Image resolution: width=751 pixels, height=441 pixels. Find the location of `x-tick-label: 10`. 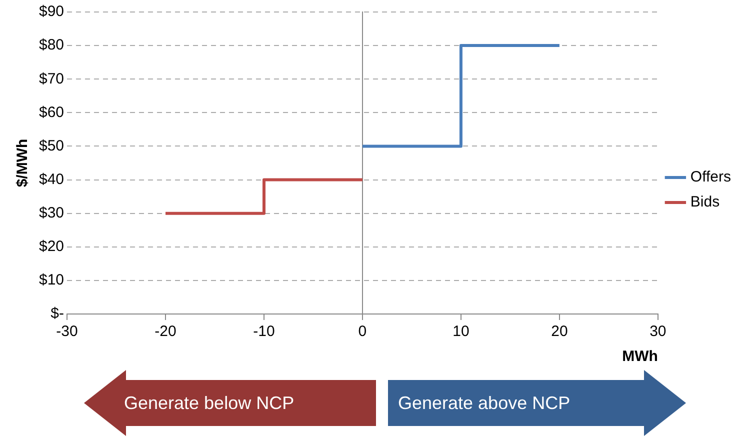

x-tick-label: 10 is located at coordinates (461, 331).